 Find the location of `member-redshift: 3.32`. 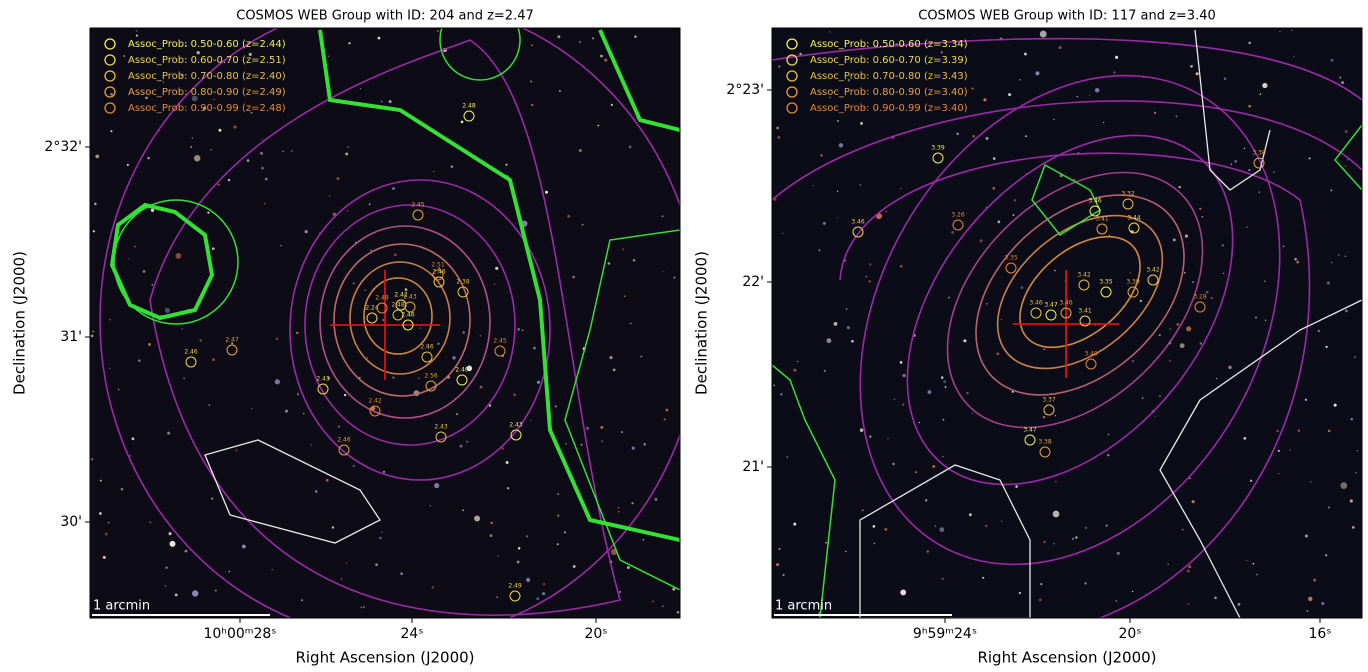

member-redshift: 3.32 is located at coordinates (1128, 194).